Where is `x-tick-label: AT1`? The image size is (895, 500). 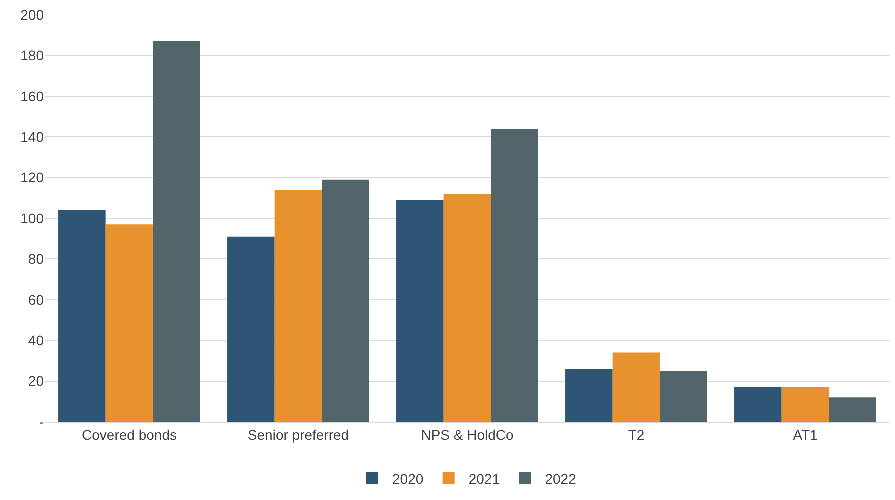 x-tick-label: AT1 is located at coordinates (805, 434).